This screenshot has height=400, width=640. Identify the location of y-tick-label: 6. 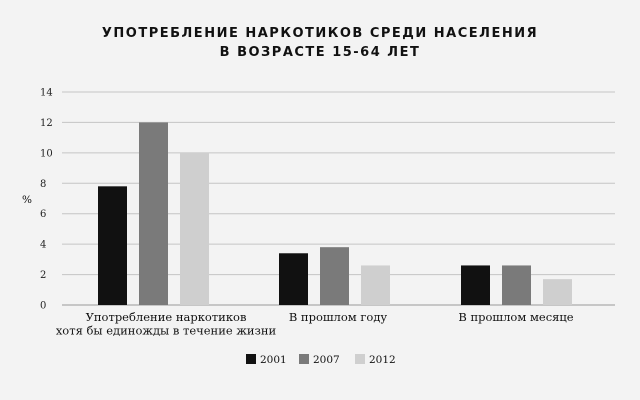
(43, 214).